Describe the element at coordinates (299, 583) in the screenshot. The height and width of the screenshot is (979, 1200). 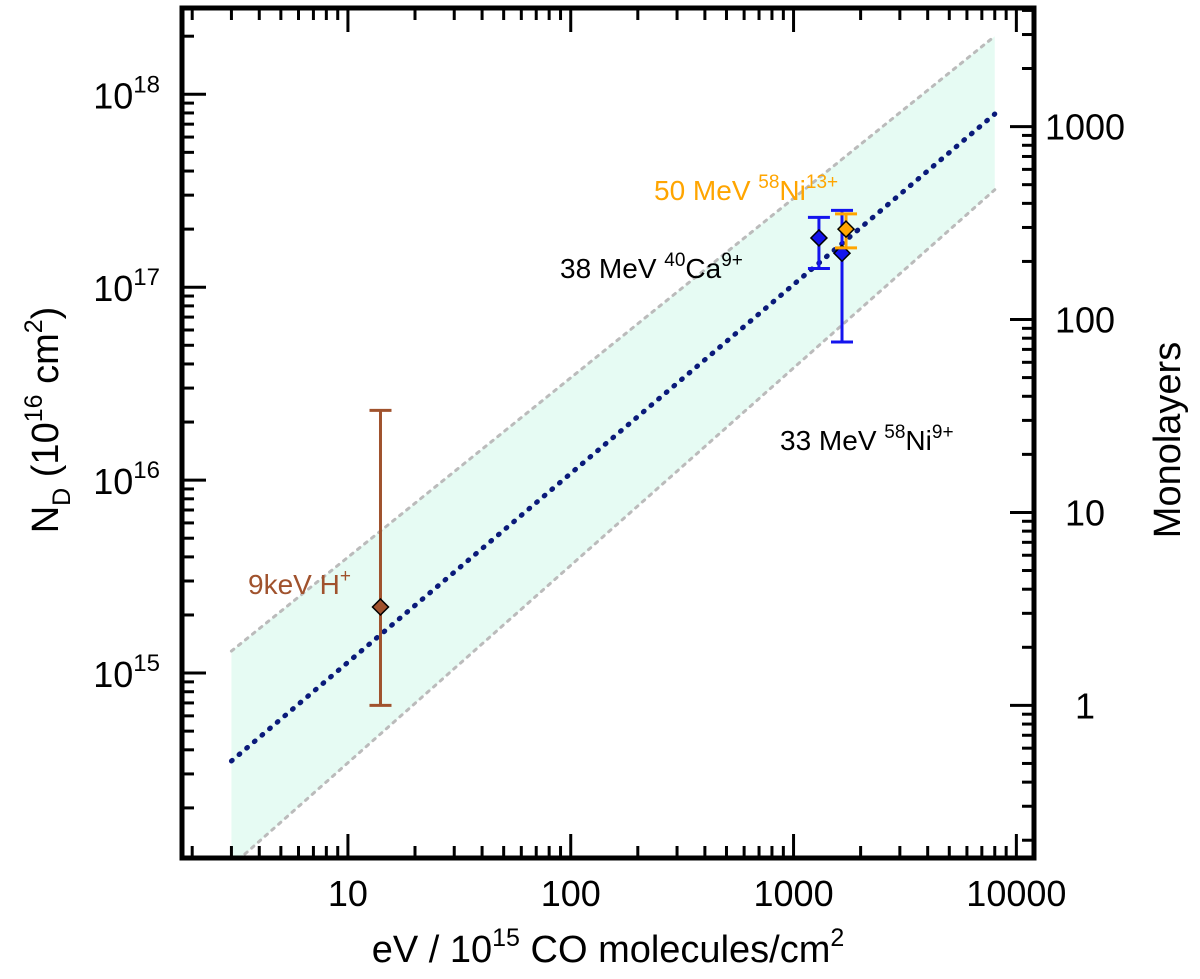
I see `annotation-9kev-h: 9keV H+` at that location.